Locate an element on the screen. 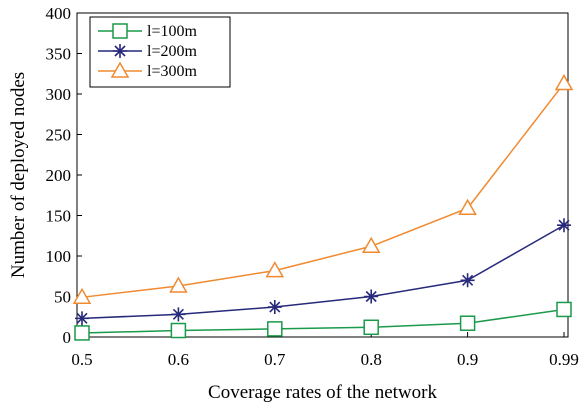  y-tick-label: 400 is located at coordinates (59, 13).